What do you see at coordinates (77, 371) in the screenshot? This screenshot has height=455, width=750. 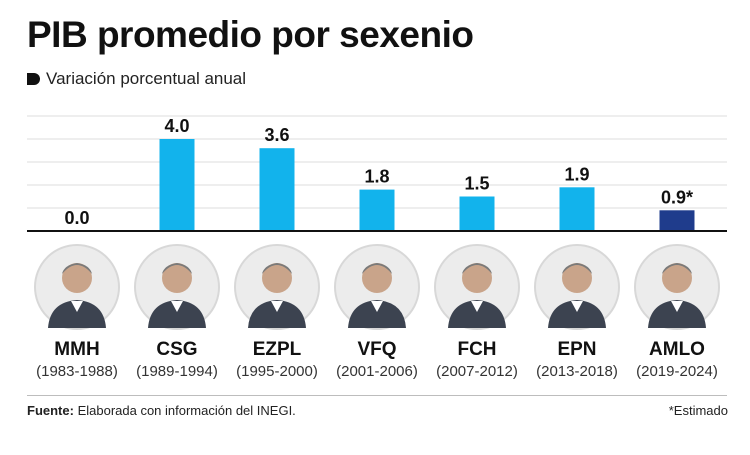 I see `period-label-mmh: (1983-1988)` at bounding box center [77, 371].